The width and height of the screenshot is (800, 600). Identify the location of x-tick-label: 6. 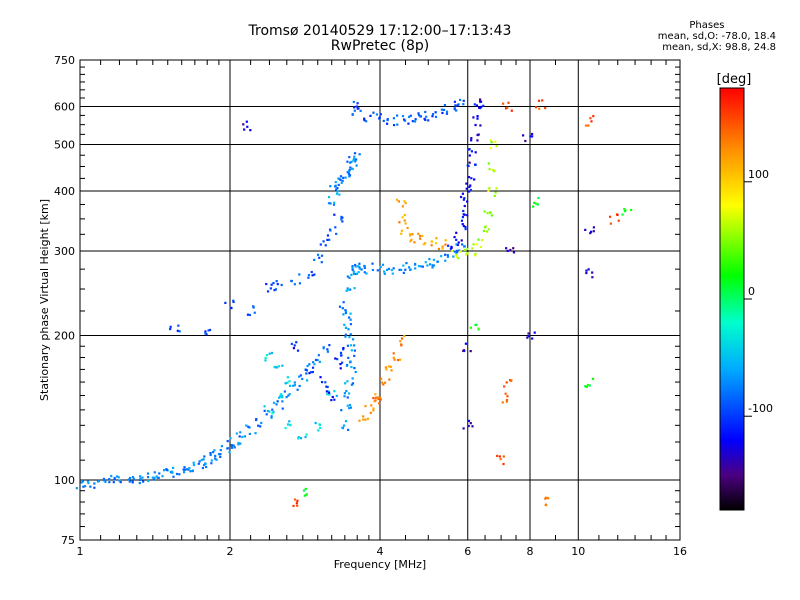
(467, 551).